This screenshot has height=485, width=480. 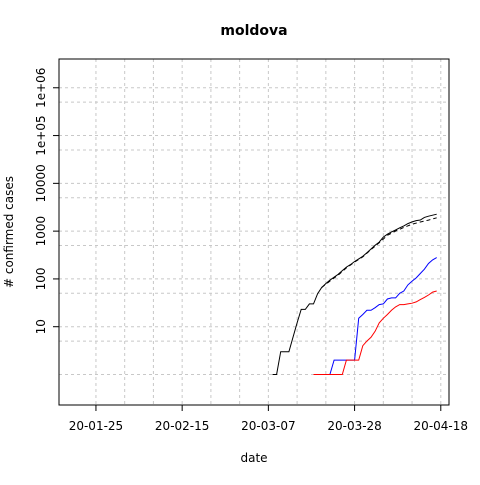 I want to click on x-tick-label: 20-03-28, so click(x=354, y=426).